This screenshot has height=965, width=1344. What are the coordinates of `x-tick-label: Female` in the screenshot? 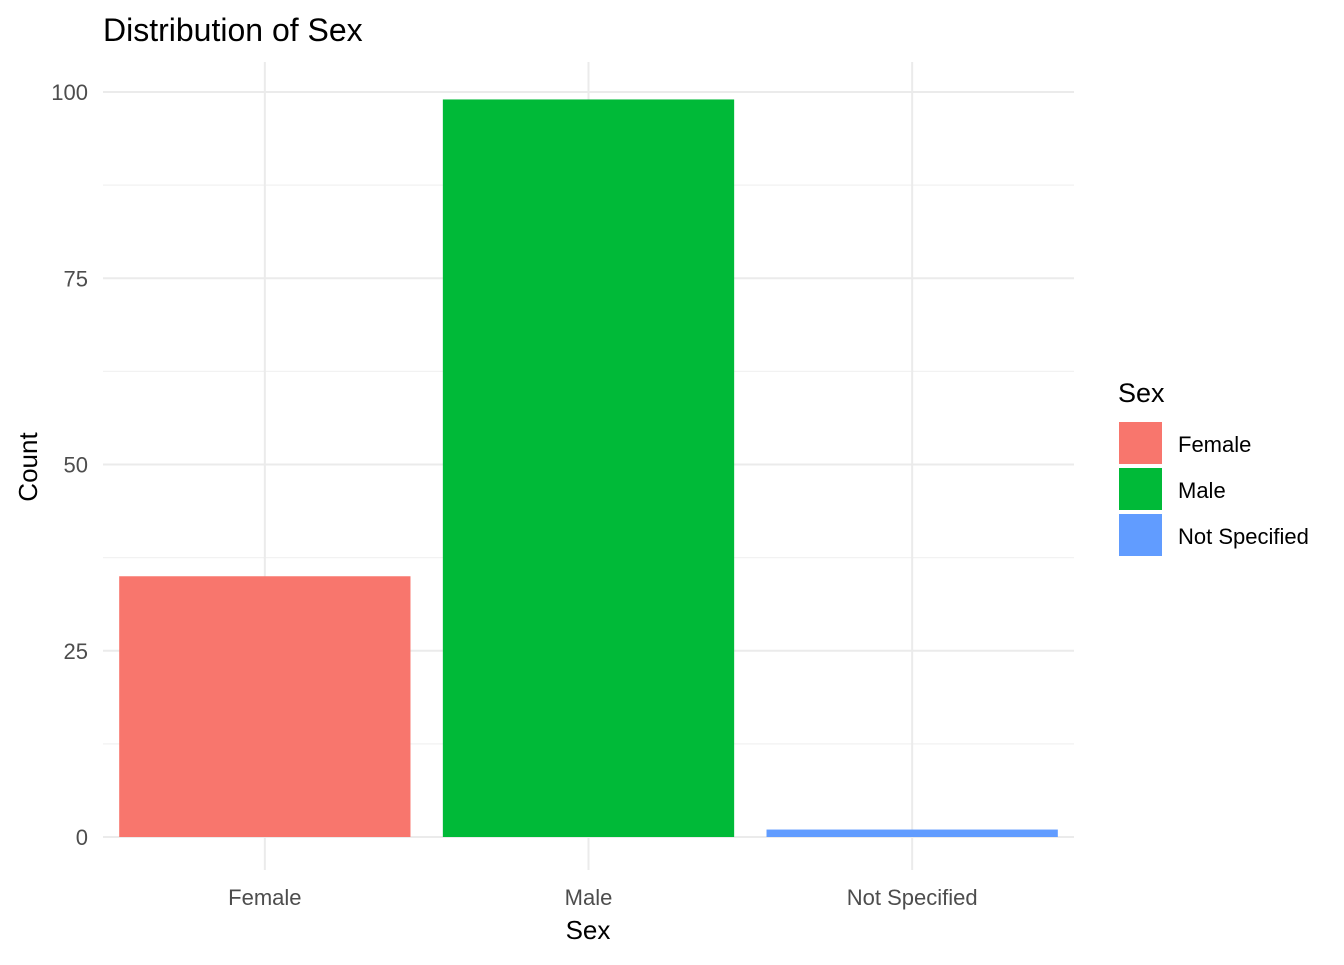 It's located at (264, 897).